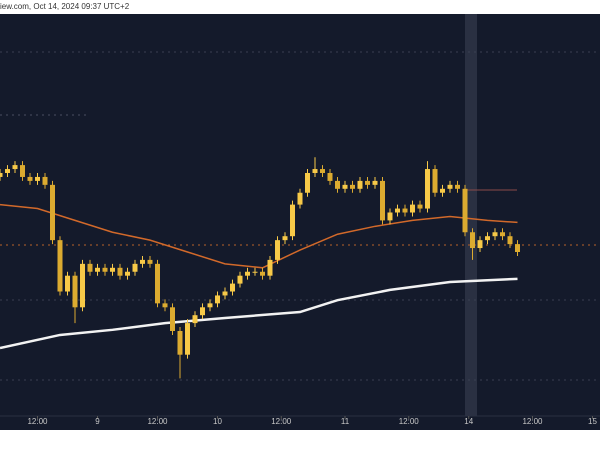 This screenshot has width=600, height=450. Describe the element at coordinates (592, 421) in the screenshot. I see `x-tick-label: 15` at that location.